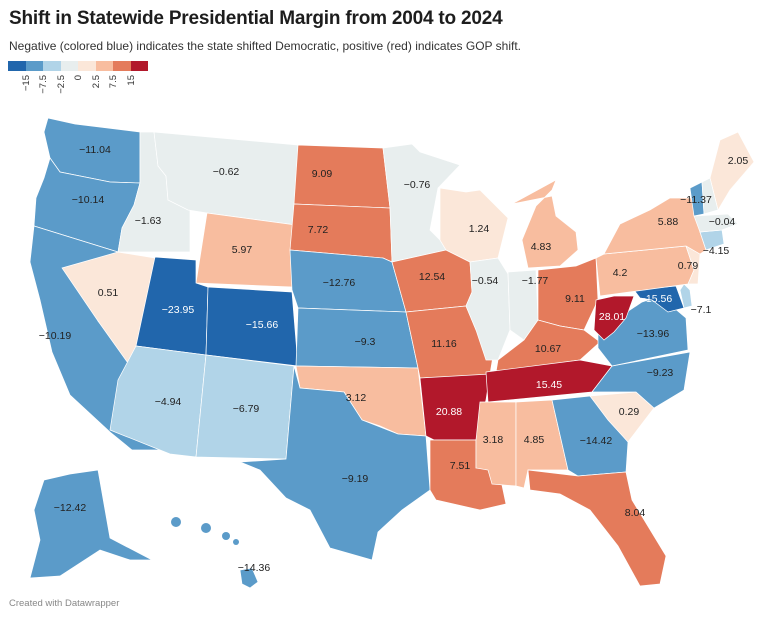 Image resolution: width=780 pixels, height=619 pixels. I want to click on state-mi, so click(545, 224).